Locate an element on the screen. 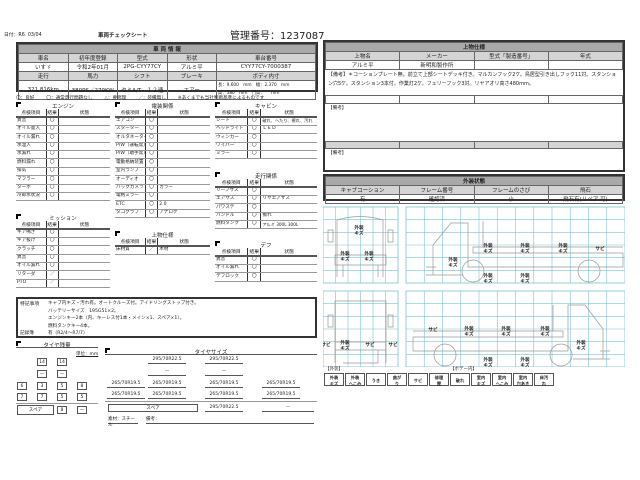  condition: リヤエアサス is located at coordinates (288, 200).